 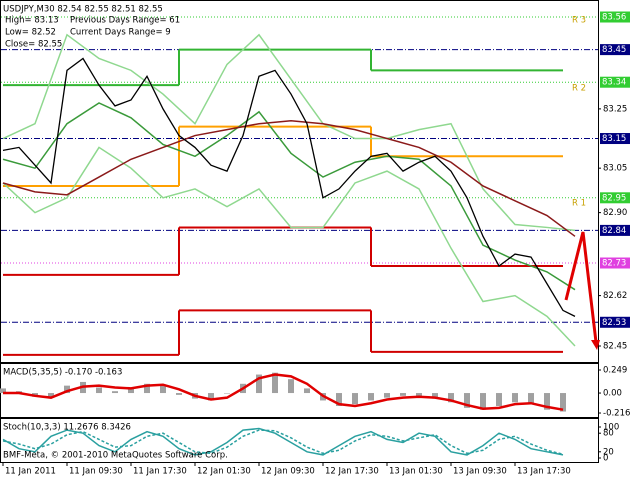 I want to click on y-tick-label: 20, so click(x=608, y=452).